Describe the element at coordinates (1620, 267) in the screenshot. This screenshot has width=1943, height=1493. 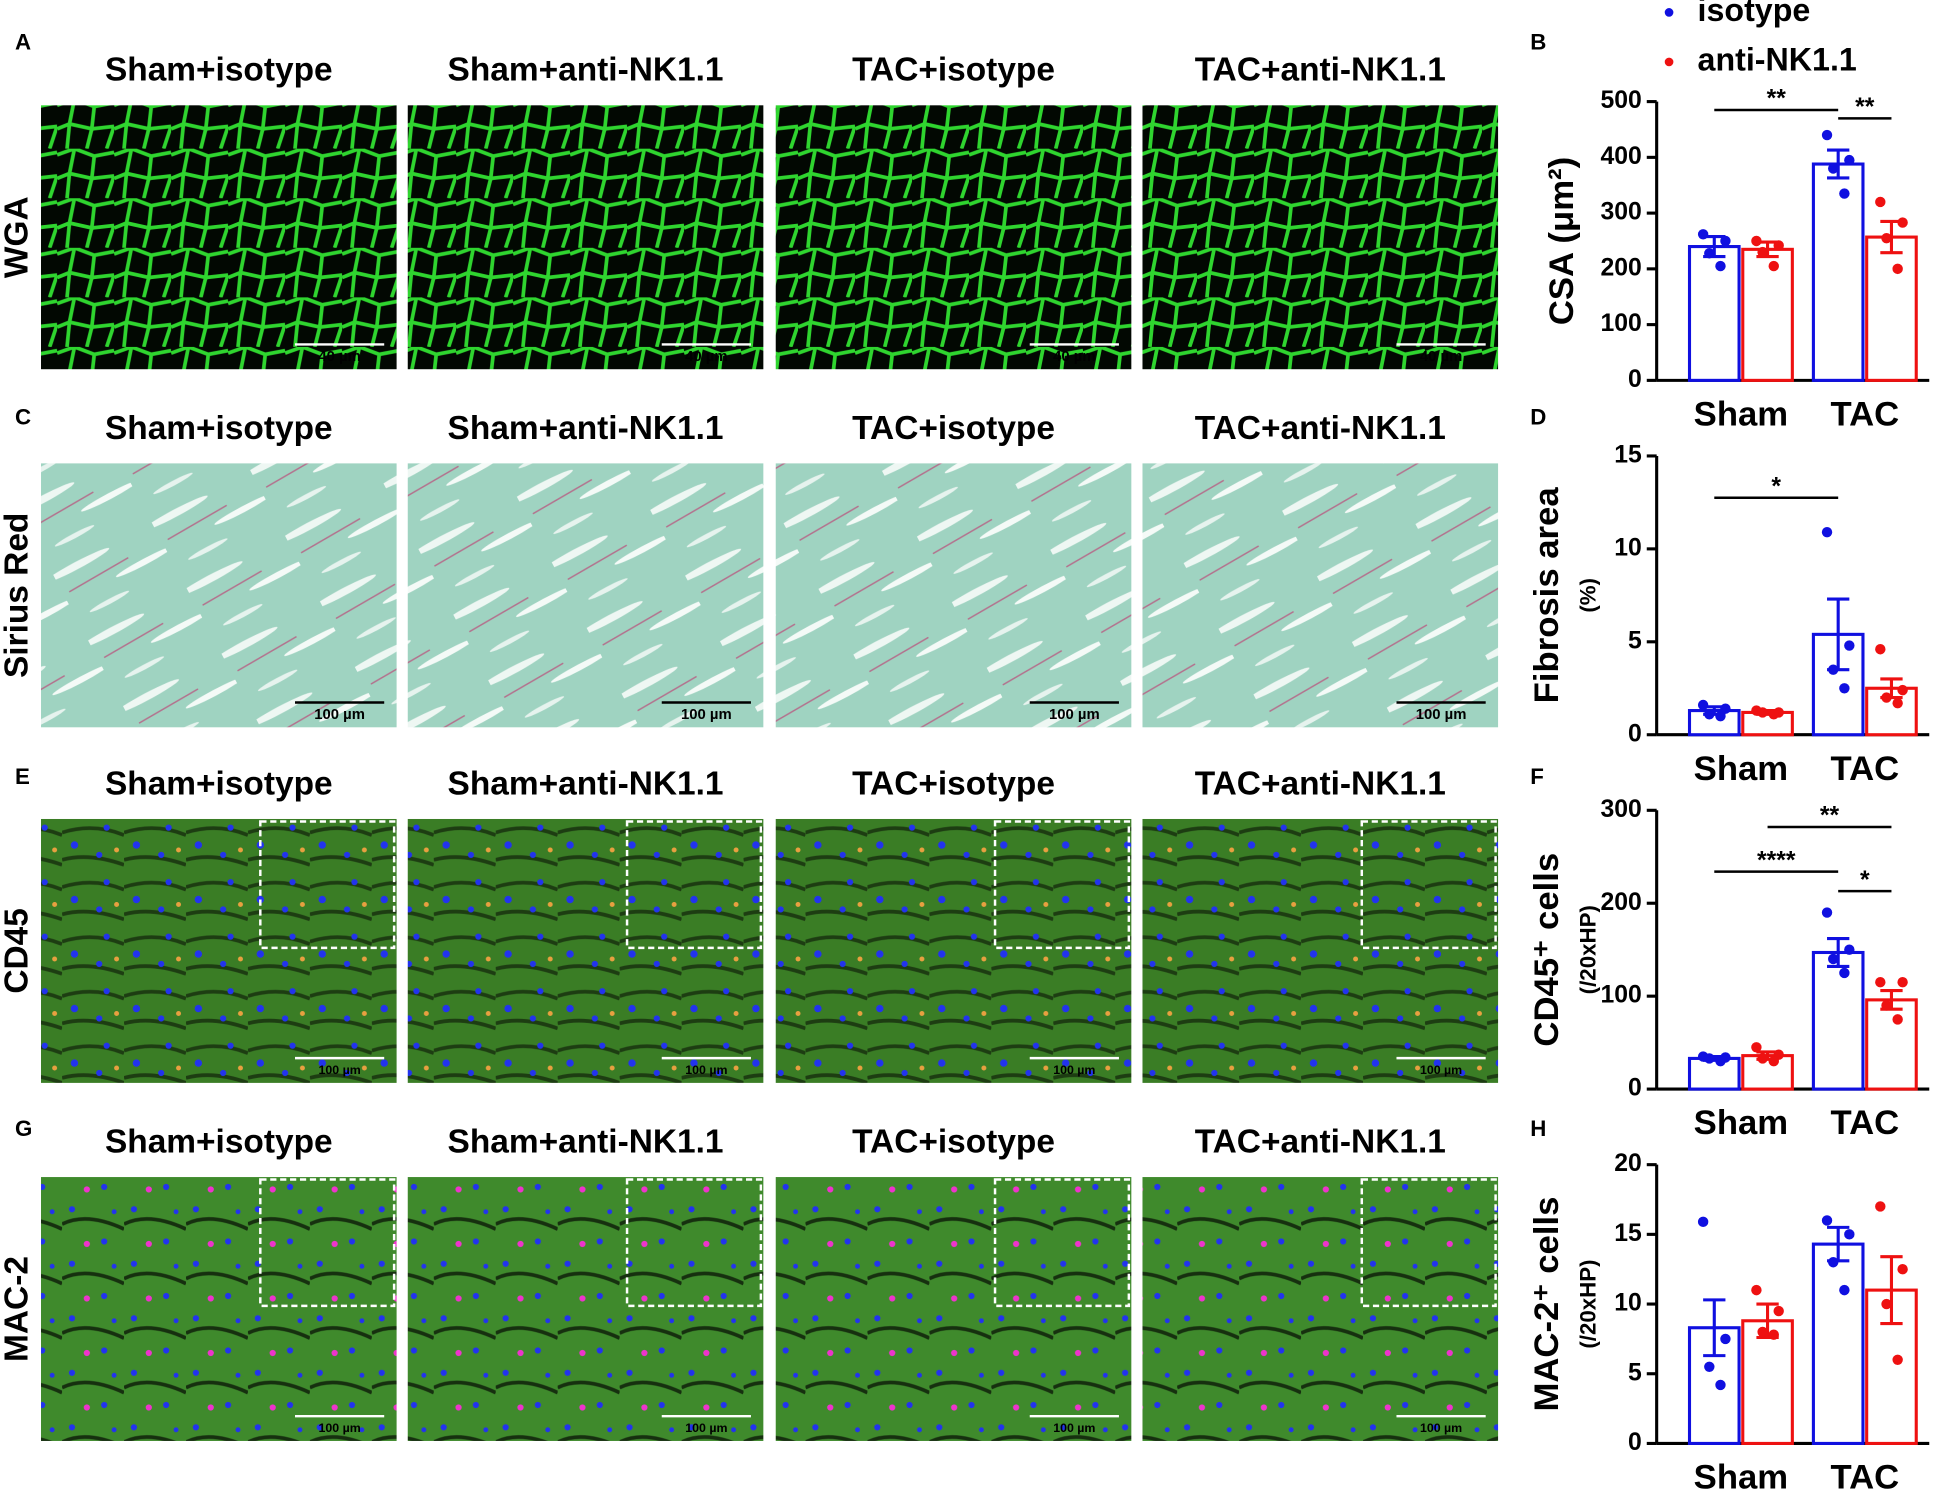
I see `y-tick-label: 200` at that location.